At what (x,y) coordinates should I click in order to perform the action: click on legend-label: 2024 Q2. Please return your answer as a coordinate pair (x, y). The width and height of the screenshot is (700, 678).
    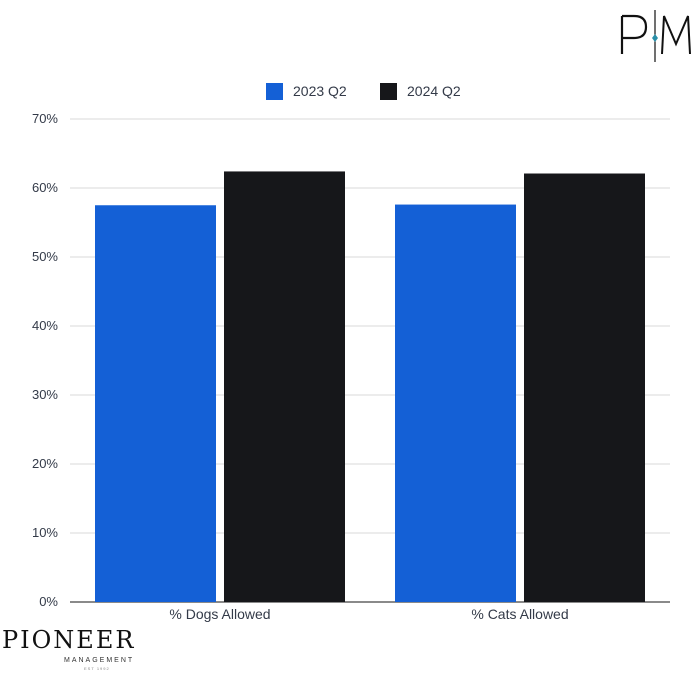
    Looking at the image, I should click on (434, 91).